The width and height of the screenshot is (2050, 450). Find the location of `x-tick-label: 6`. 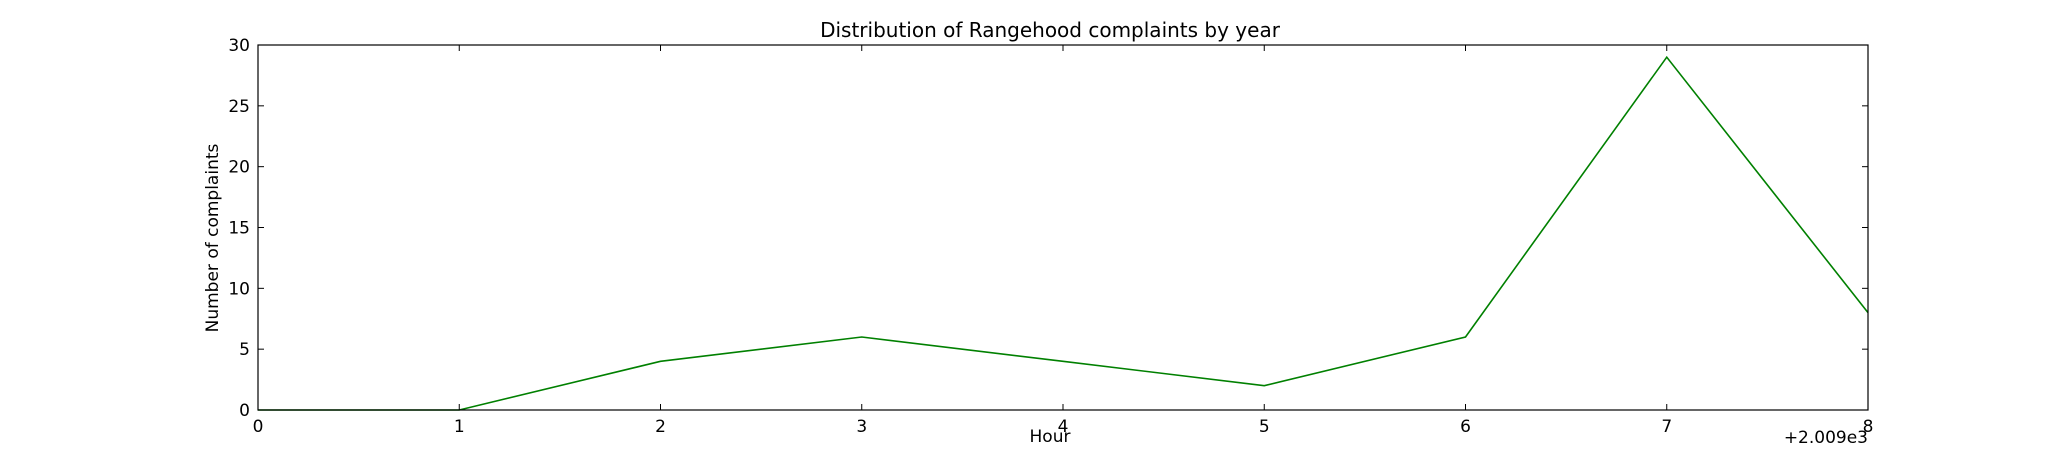

x-tick-label: 6 is located at coordinates (1465, 427).